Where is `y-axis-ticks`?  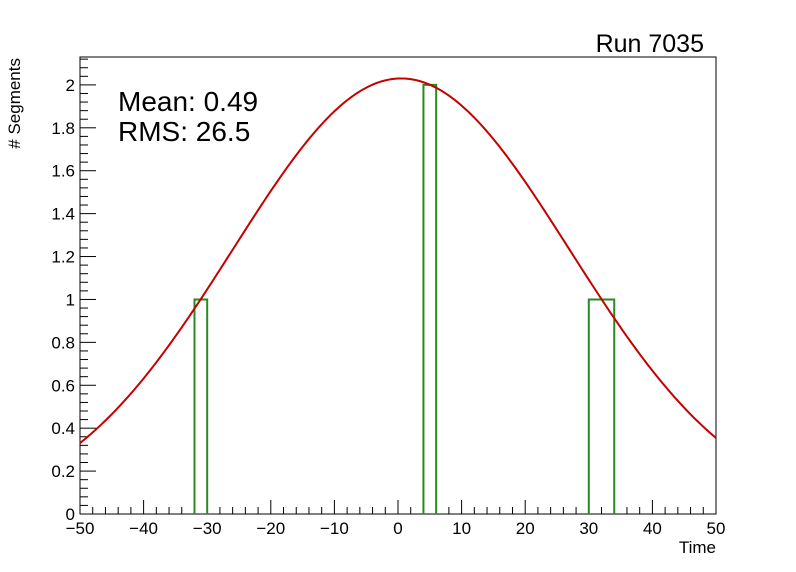
y-axis-ticks is located at coordinates (88, 286).